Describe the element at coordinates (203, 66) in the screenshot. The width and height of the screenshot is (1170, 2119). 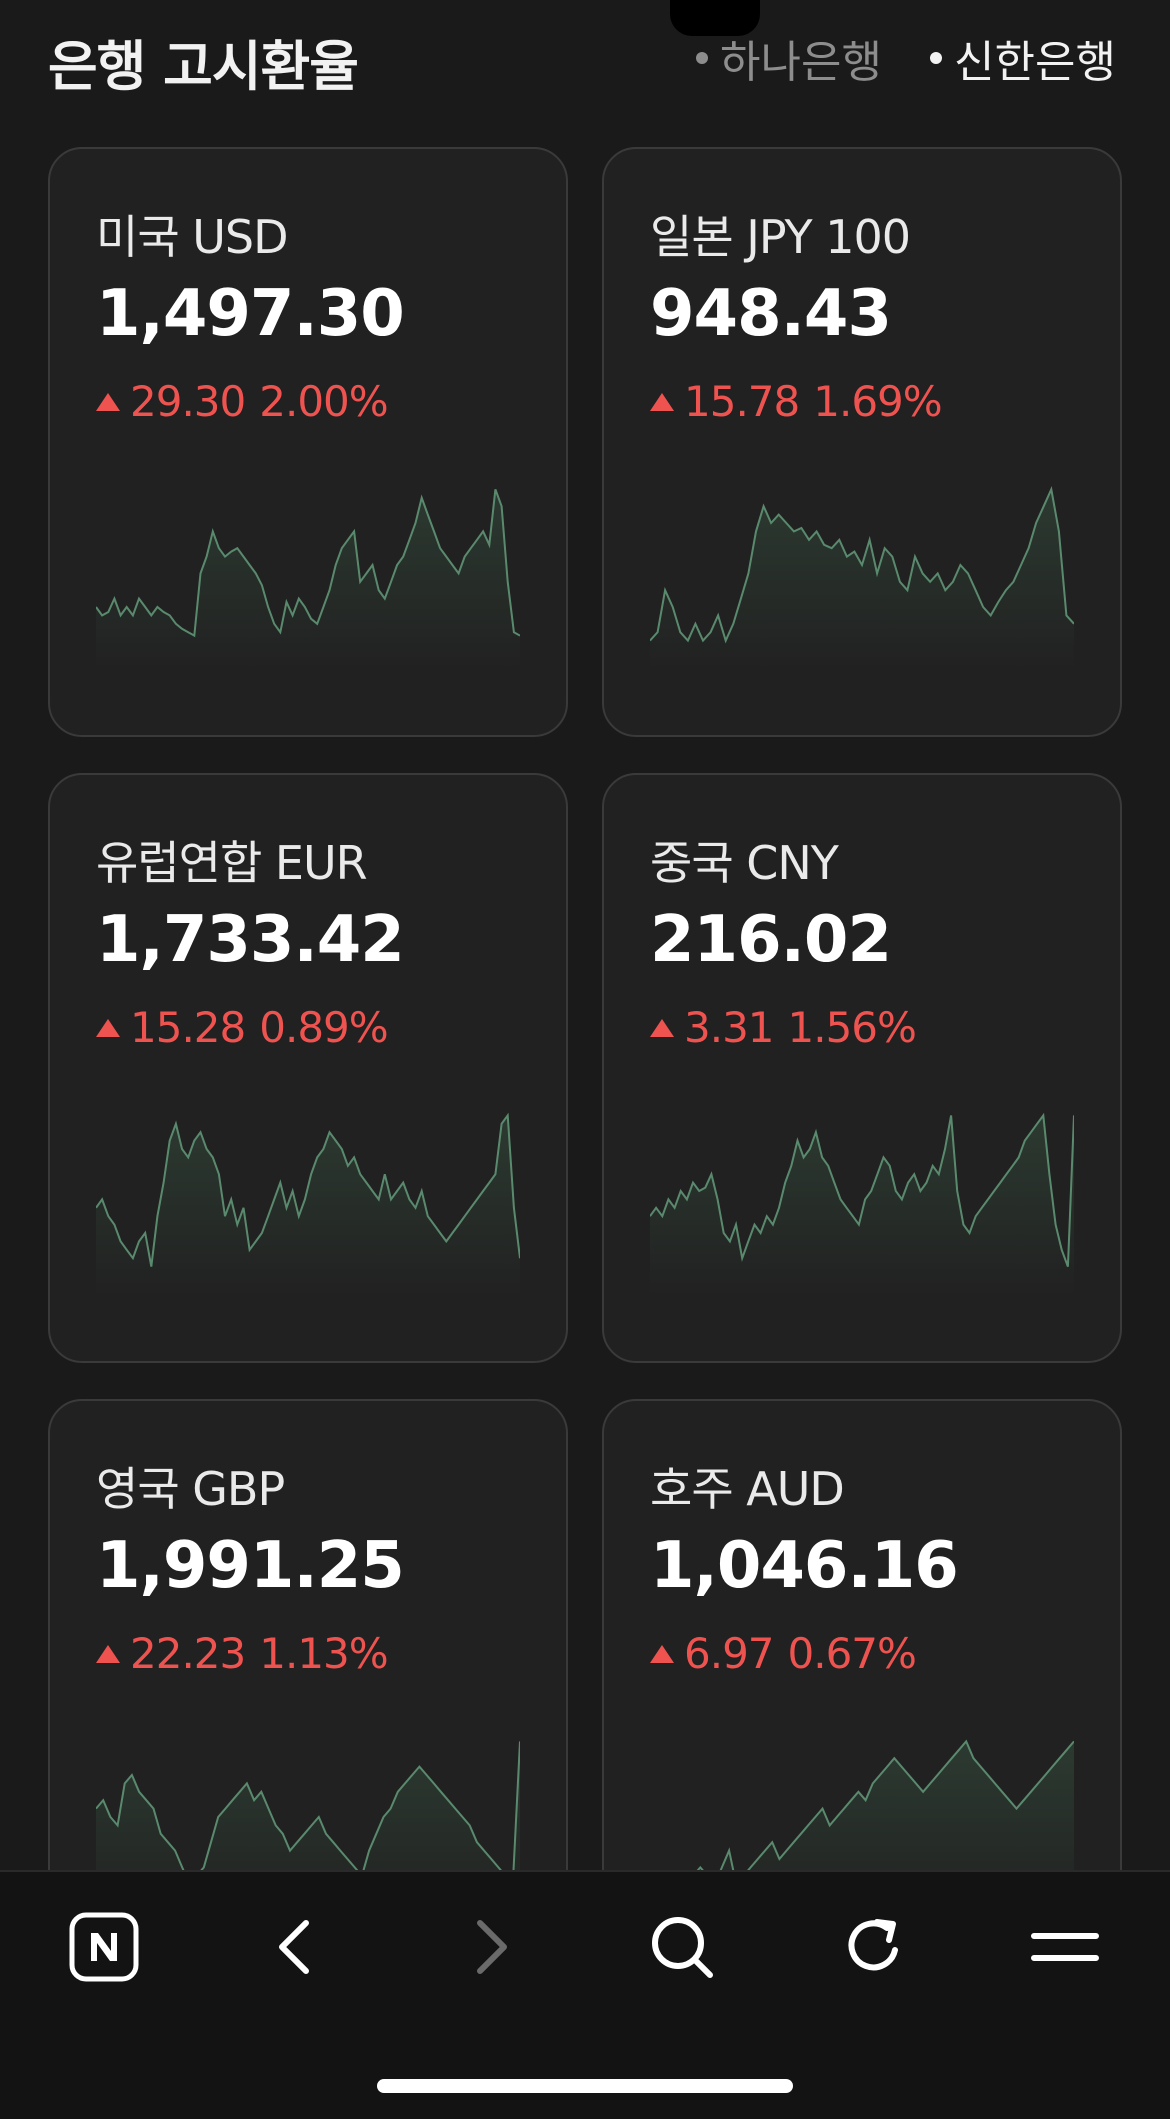
I see `page-title: 은행 고시환율` at that location.